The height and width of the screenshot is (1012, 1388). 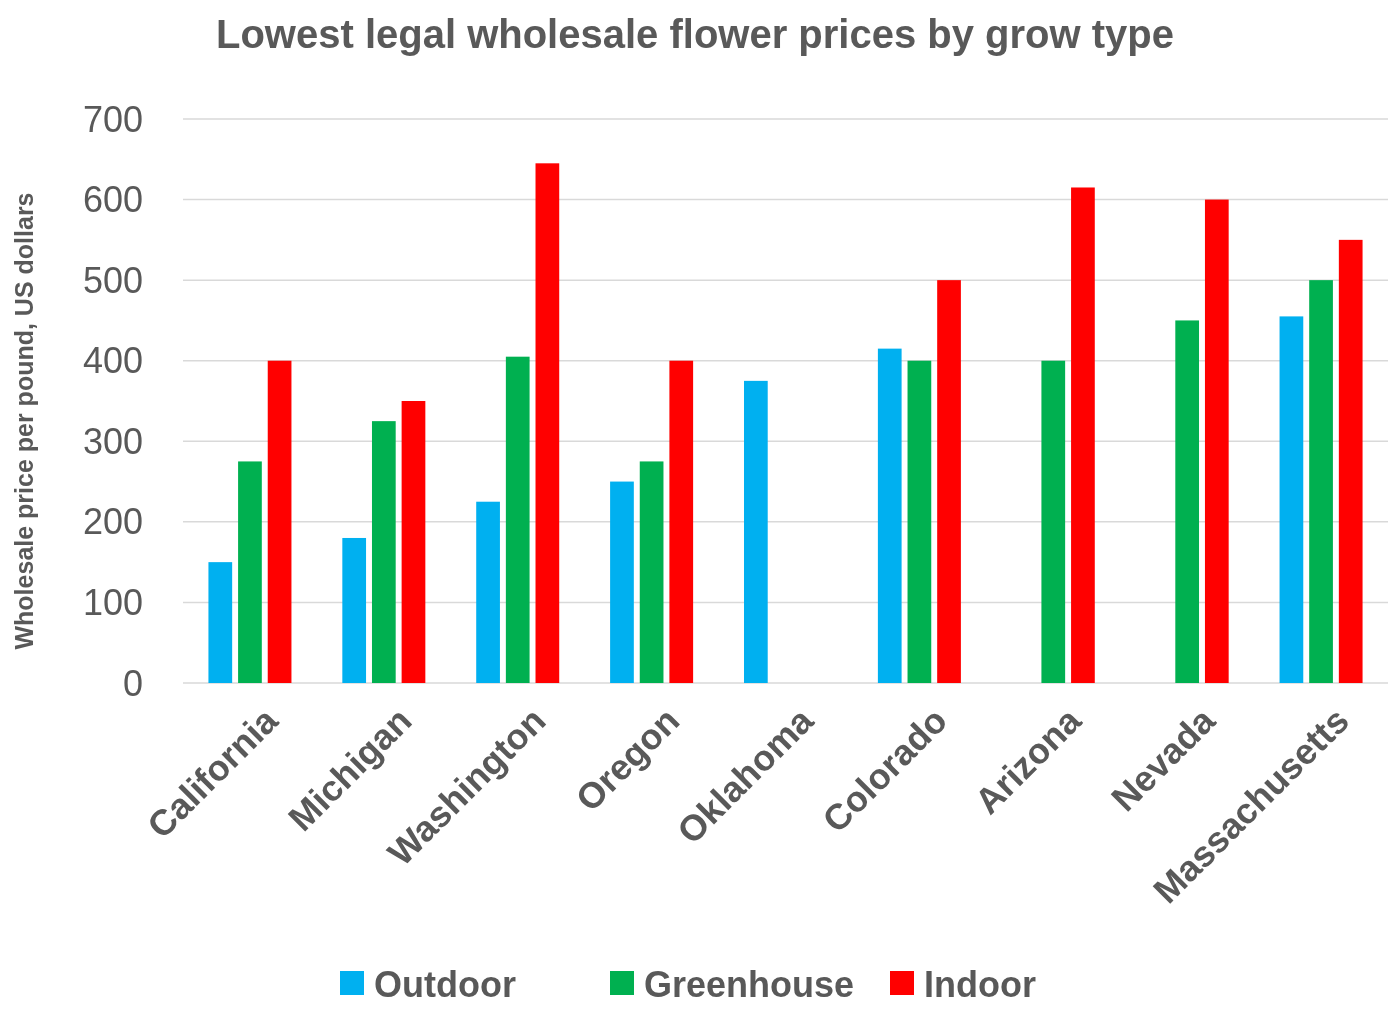 What do you see at coordinates (749, 984) in the screenshot?
I see `legend-label: Greenhouse` at bounding box center [749, 984].